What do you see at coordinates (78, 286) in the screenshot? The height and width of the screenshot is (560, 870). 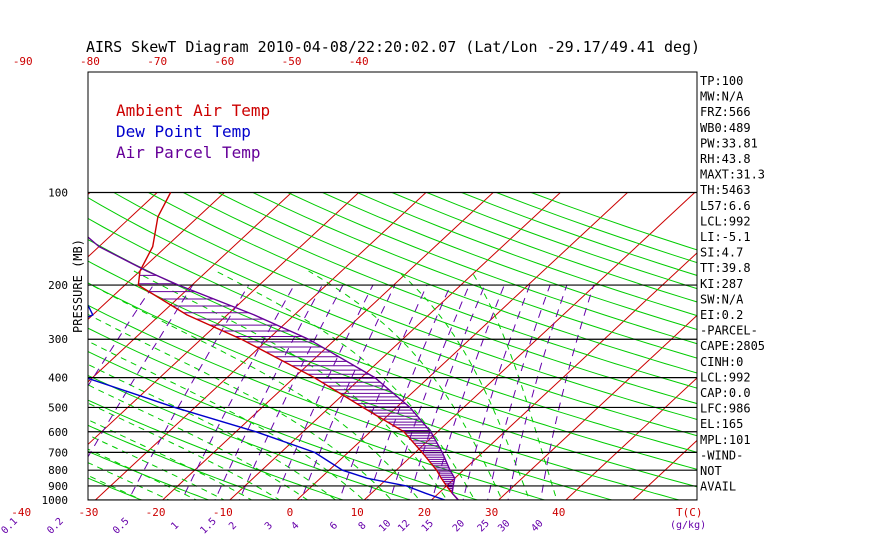 I see `y-axis-title: PRESSURE (MB)` at bounding box center [78, 286].